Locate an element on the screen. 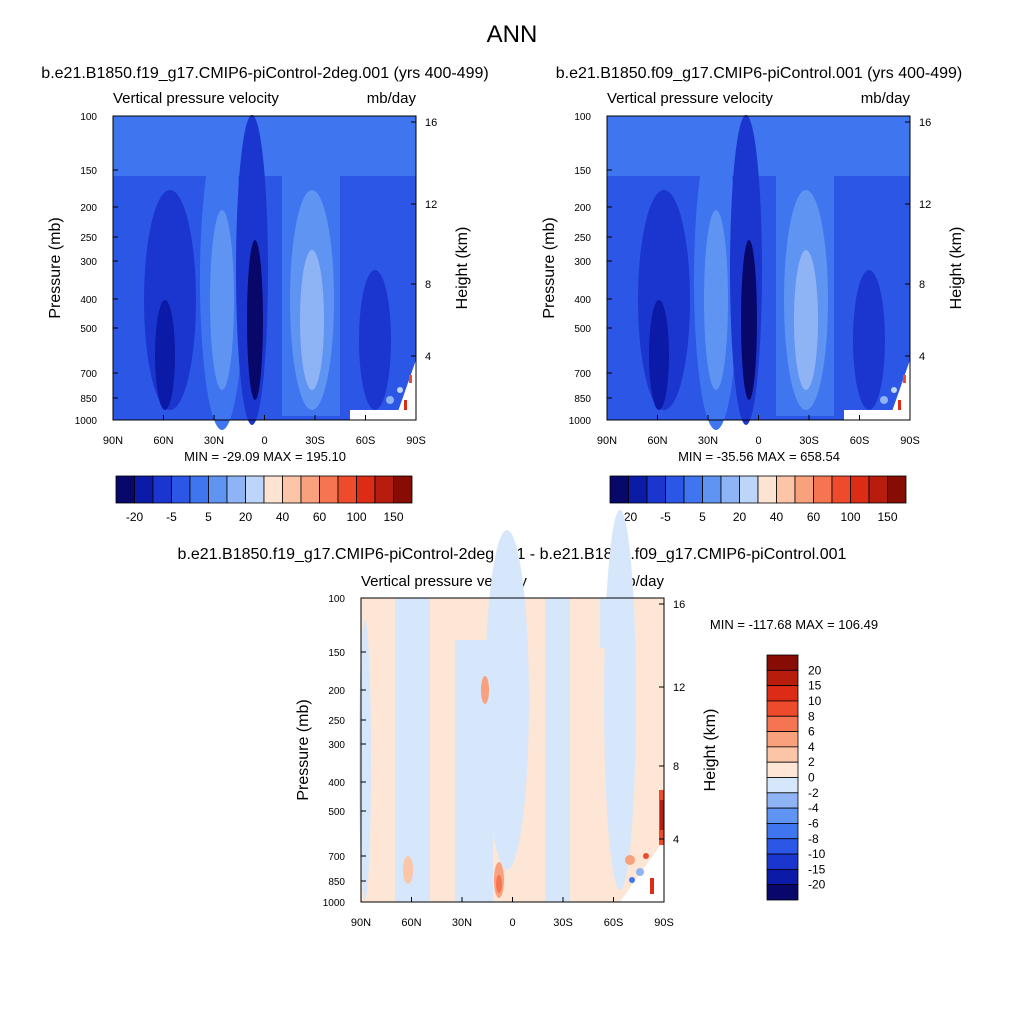 This screenshot has width=1024, height=1029. panel-2-colorbar: -20 -5 5 20 40 60 100 150 is located at coordinates (758, 499).